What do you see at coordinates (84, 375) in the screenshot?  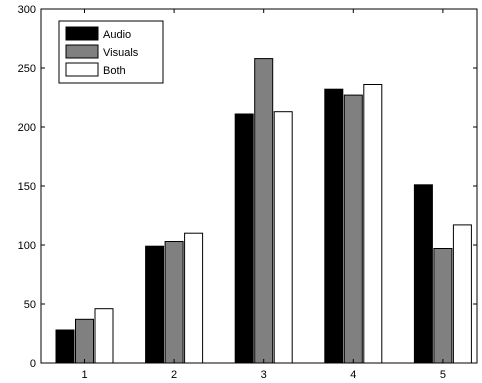 I see `x-tick-label: 1` at bounding box center [84, 375].